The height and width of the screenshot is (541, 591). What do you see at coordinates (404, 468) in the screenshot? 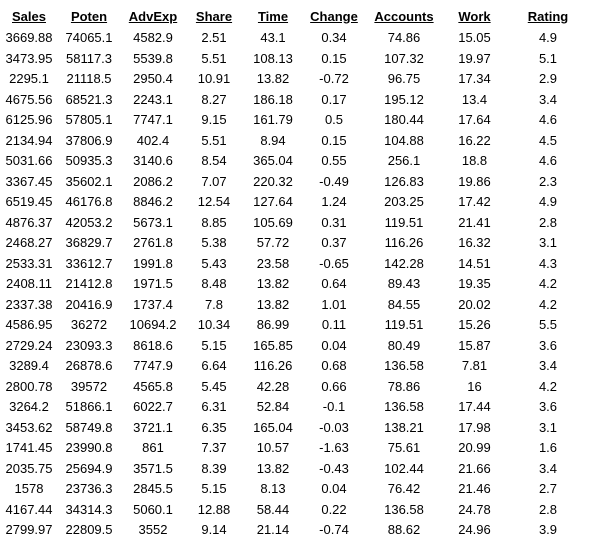
I see `table-cell: 102.44` at bounding box center [404, 468].